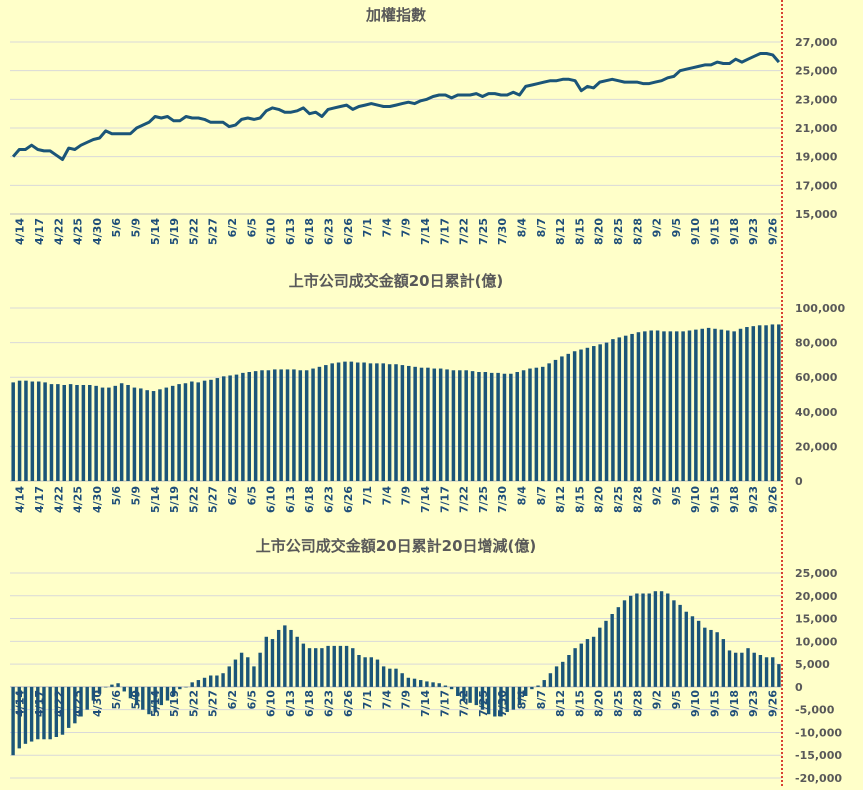 The image size is (863, 790). I want to click on x-tick-label: 4/30, so click(97, 231).